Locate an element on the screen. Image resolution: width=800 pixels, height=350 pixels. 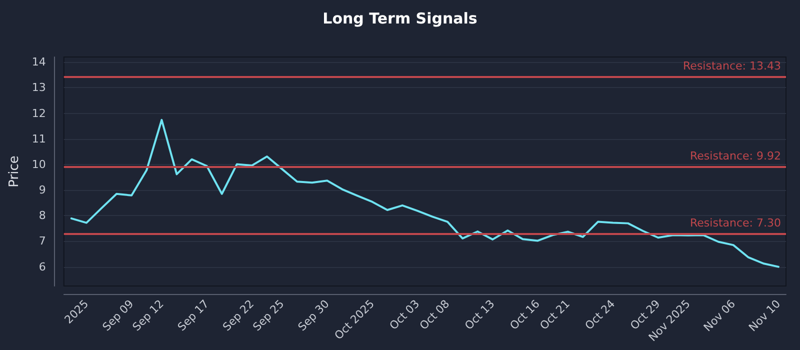
y-tick-label: 14 is located at coordinates (39, 62).